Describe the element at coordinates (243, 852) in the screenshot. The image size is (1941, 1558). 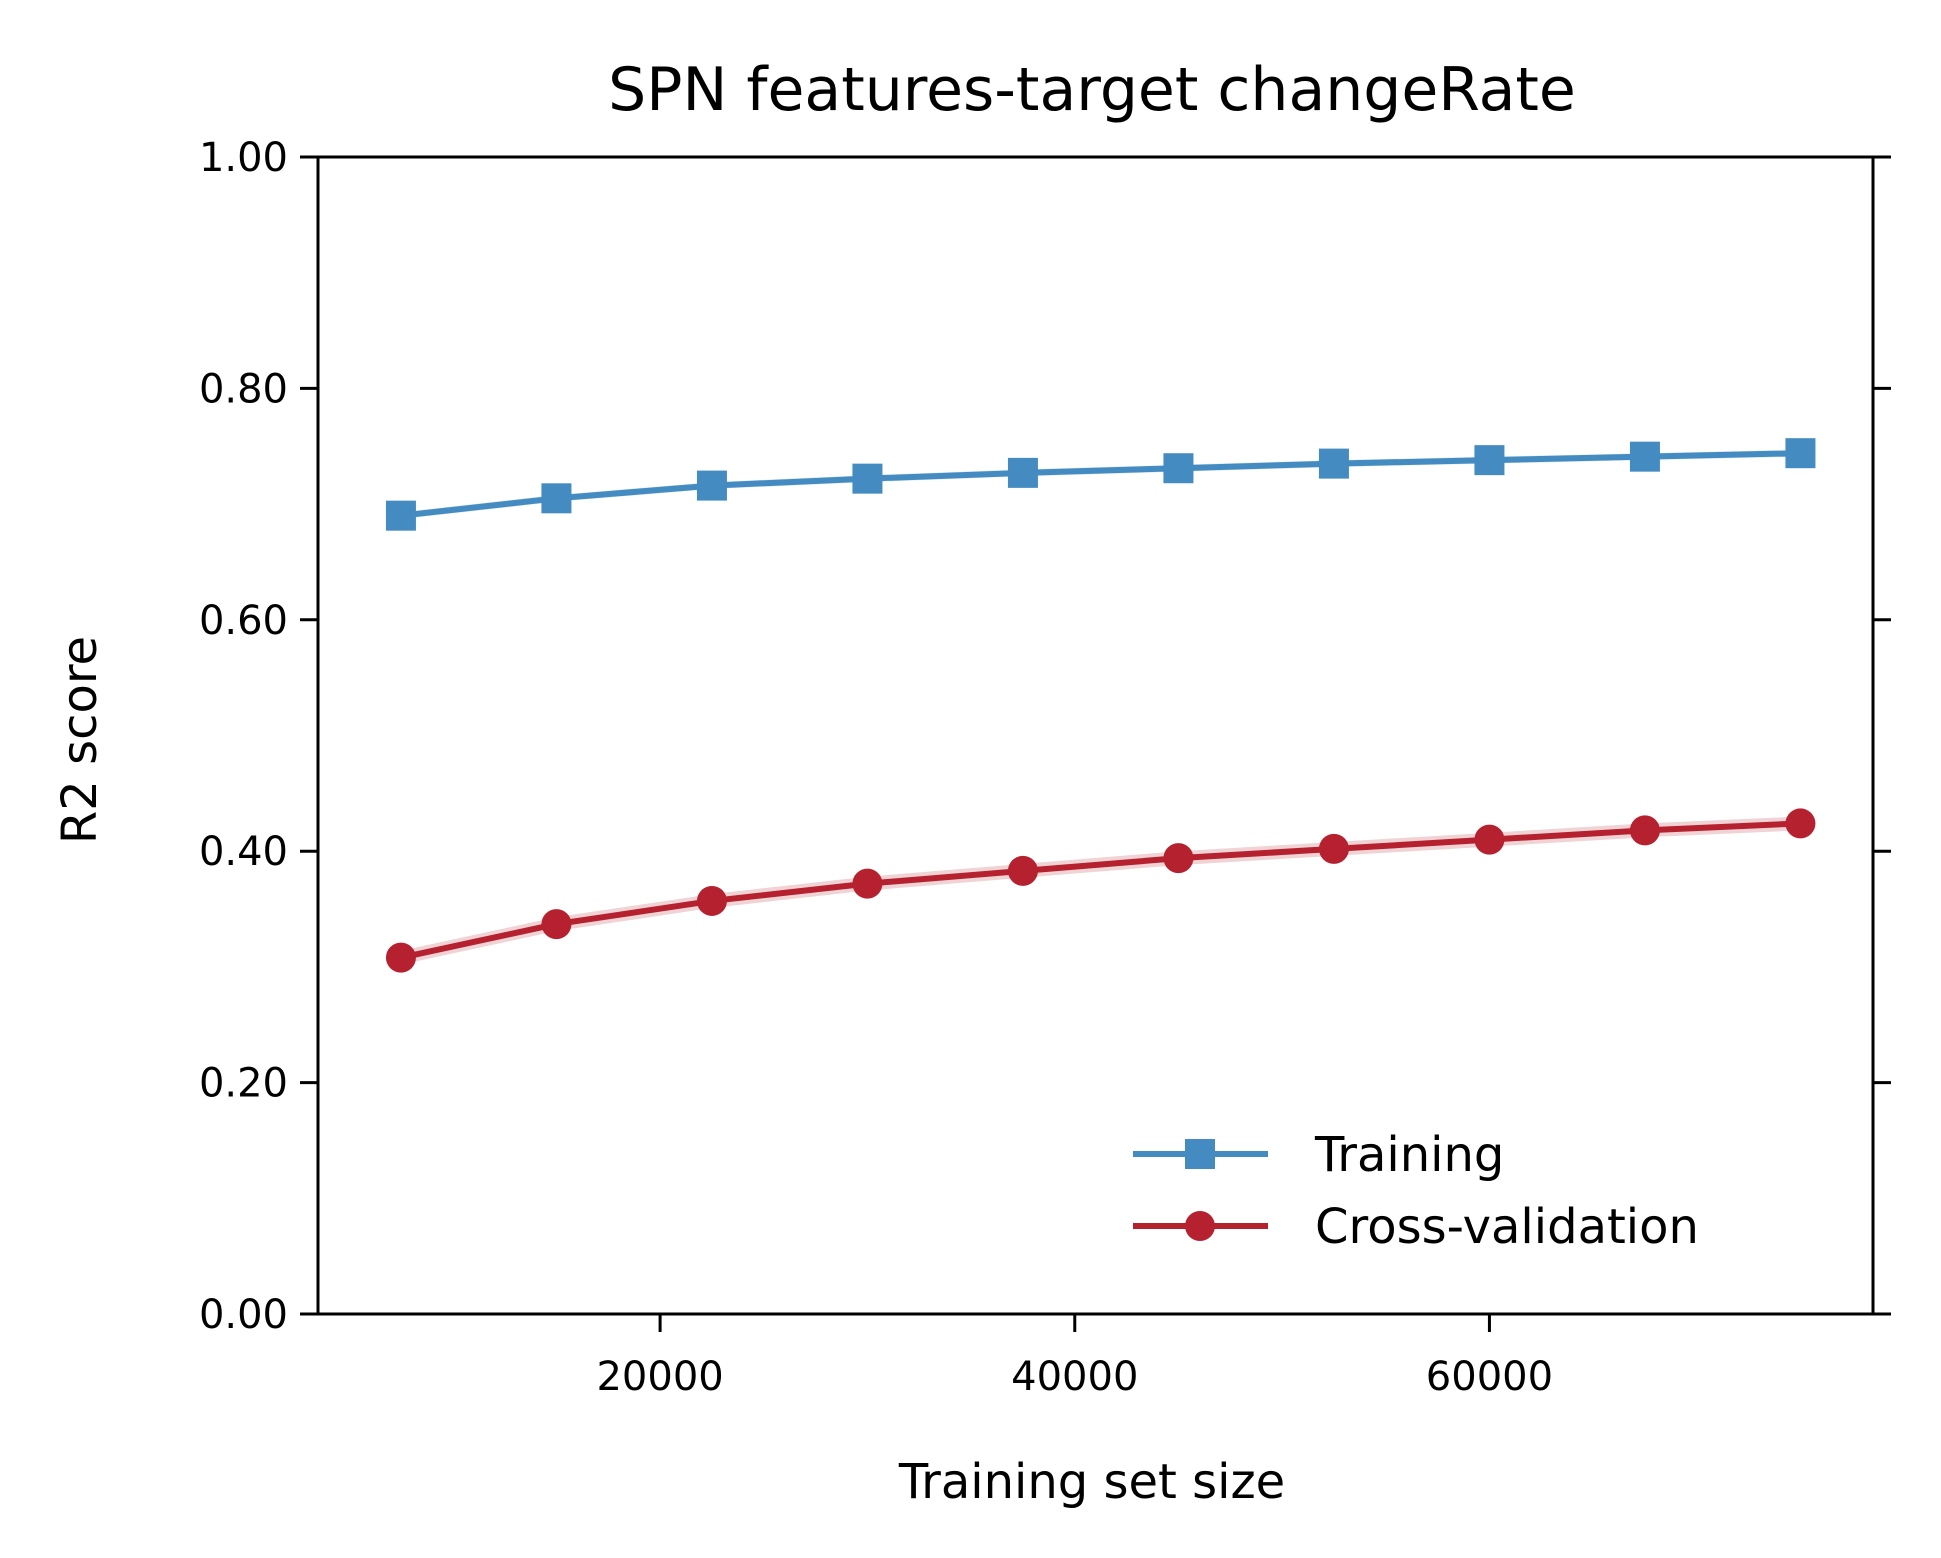
I see `y-tick-label: 0.40` at that location.